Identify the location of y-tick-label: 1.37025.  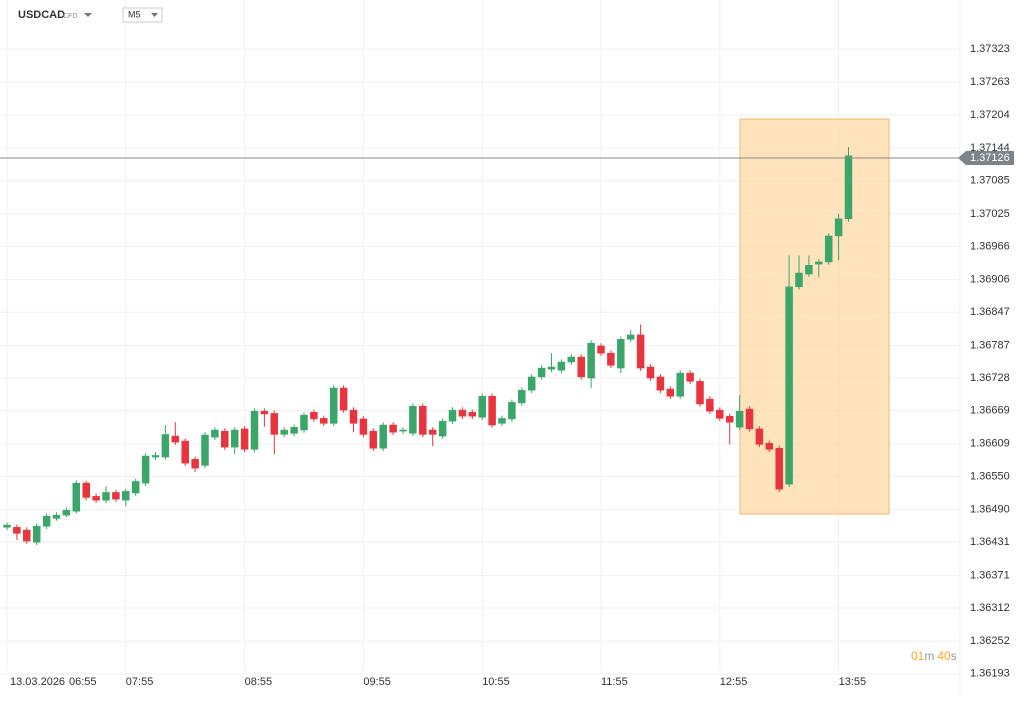
(990, 214).